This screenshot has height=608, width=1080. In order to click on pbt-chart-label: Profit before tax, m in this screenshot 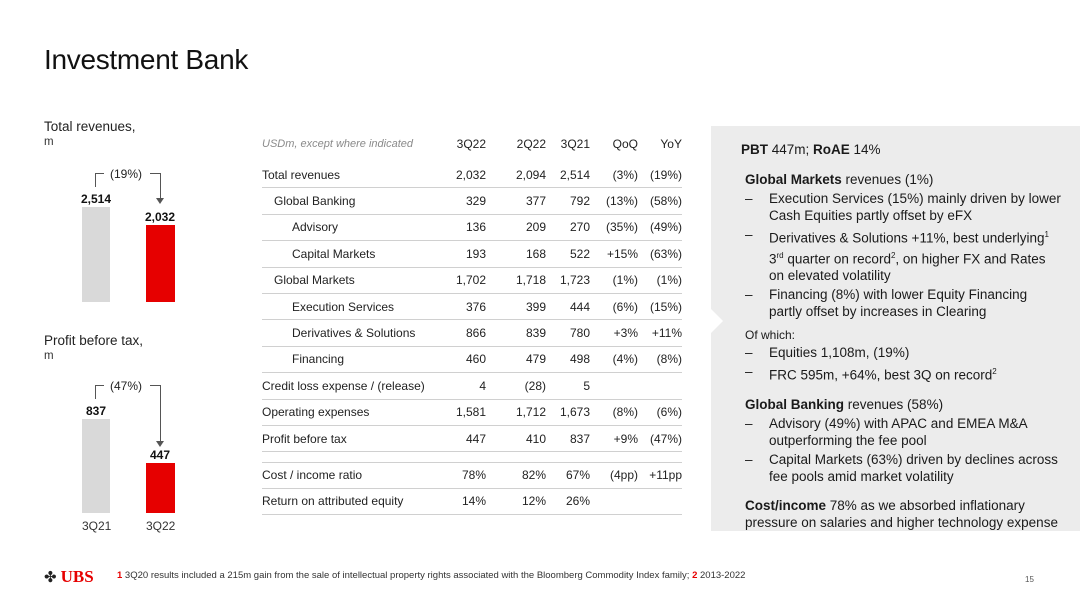, I will do `click(129, 347)`.